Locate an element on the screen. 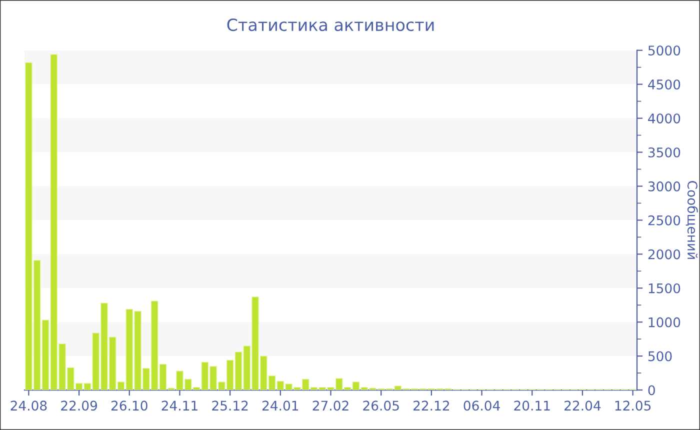  x-tick-label: 06.04 is located at coordinates (482, 405).